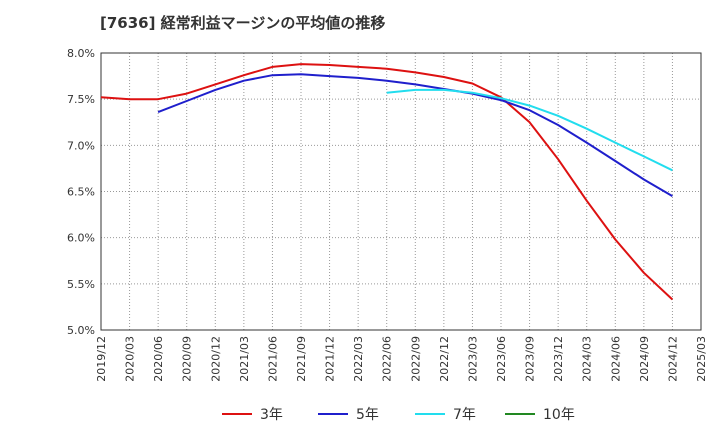 The width and height of the screenshot is (720, 440). What do you see at coordinates (415, 359) in the screenshot?
I see `x-tick-label: 2022/09` at bounding box center [415, 359].